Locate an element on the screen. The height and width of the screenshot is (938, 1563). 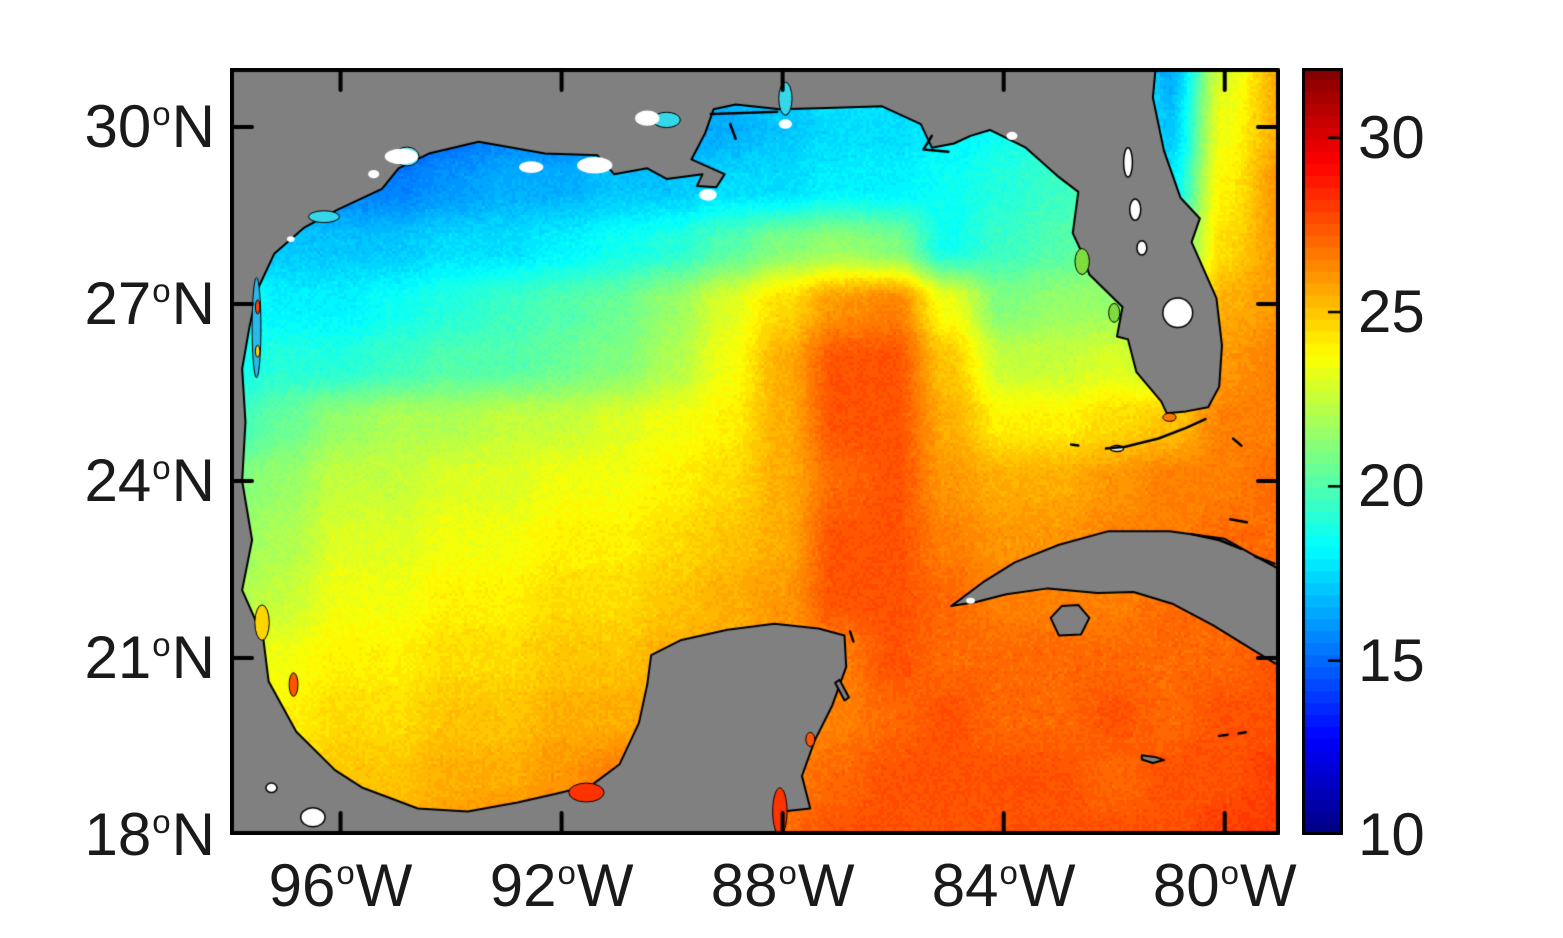
x-tick-label-96w: 96oW is located at coordinates (340, 886).